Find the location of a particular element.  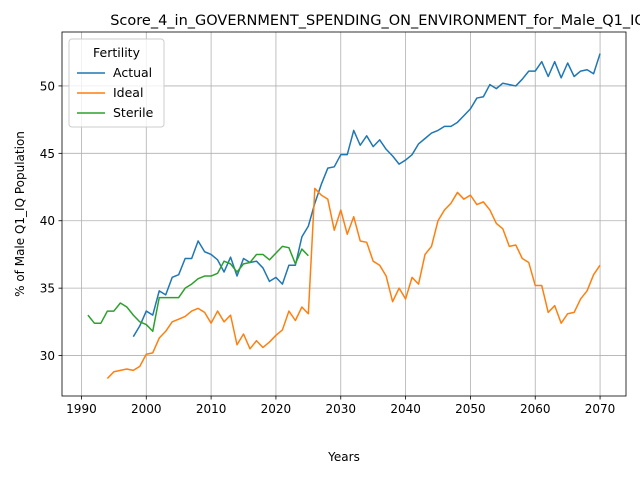

legend: Fertility Actual Ideal Sterile is located at coordinates (116, 83).